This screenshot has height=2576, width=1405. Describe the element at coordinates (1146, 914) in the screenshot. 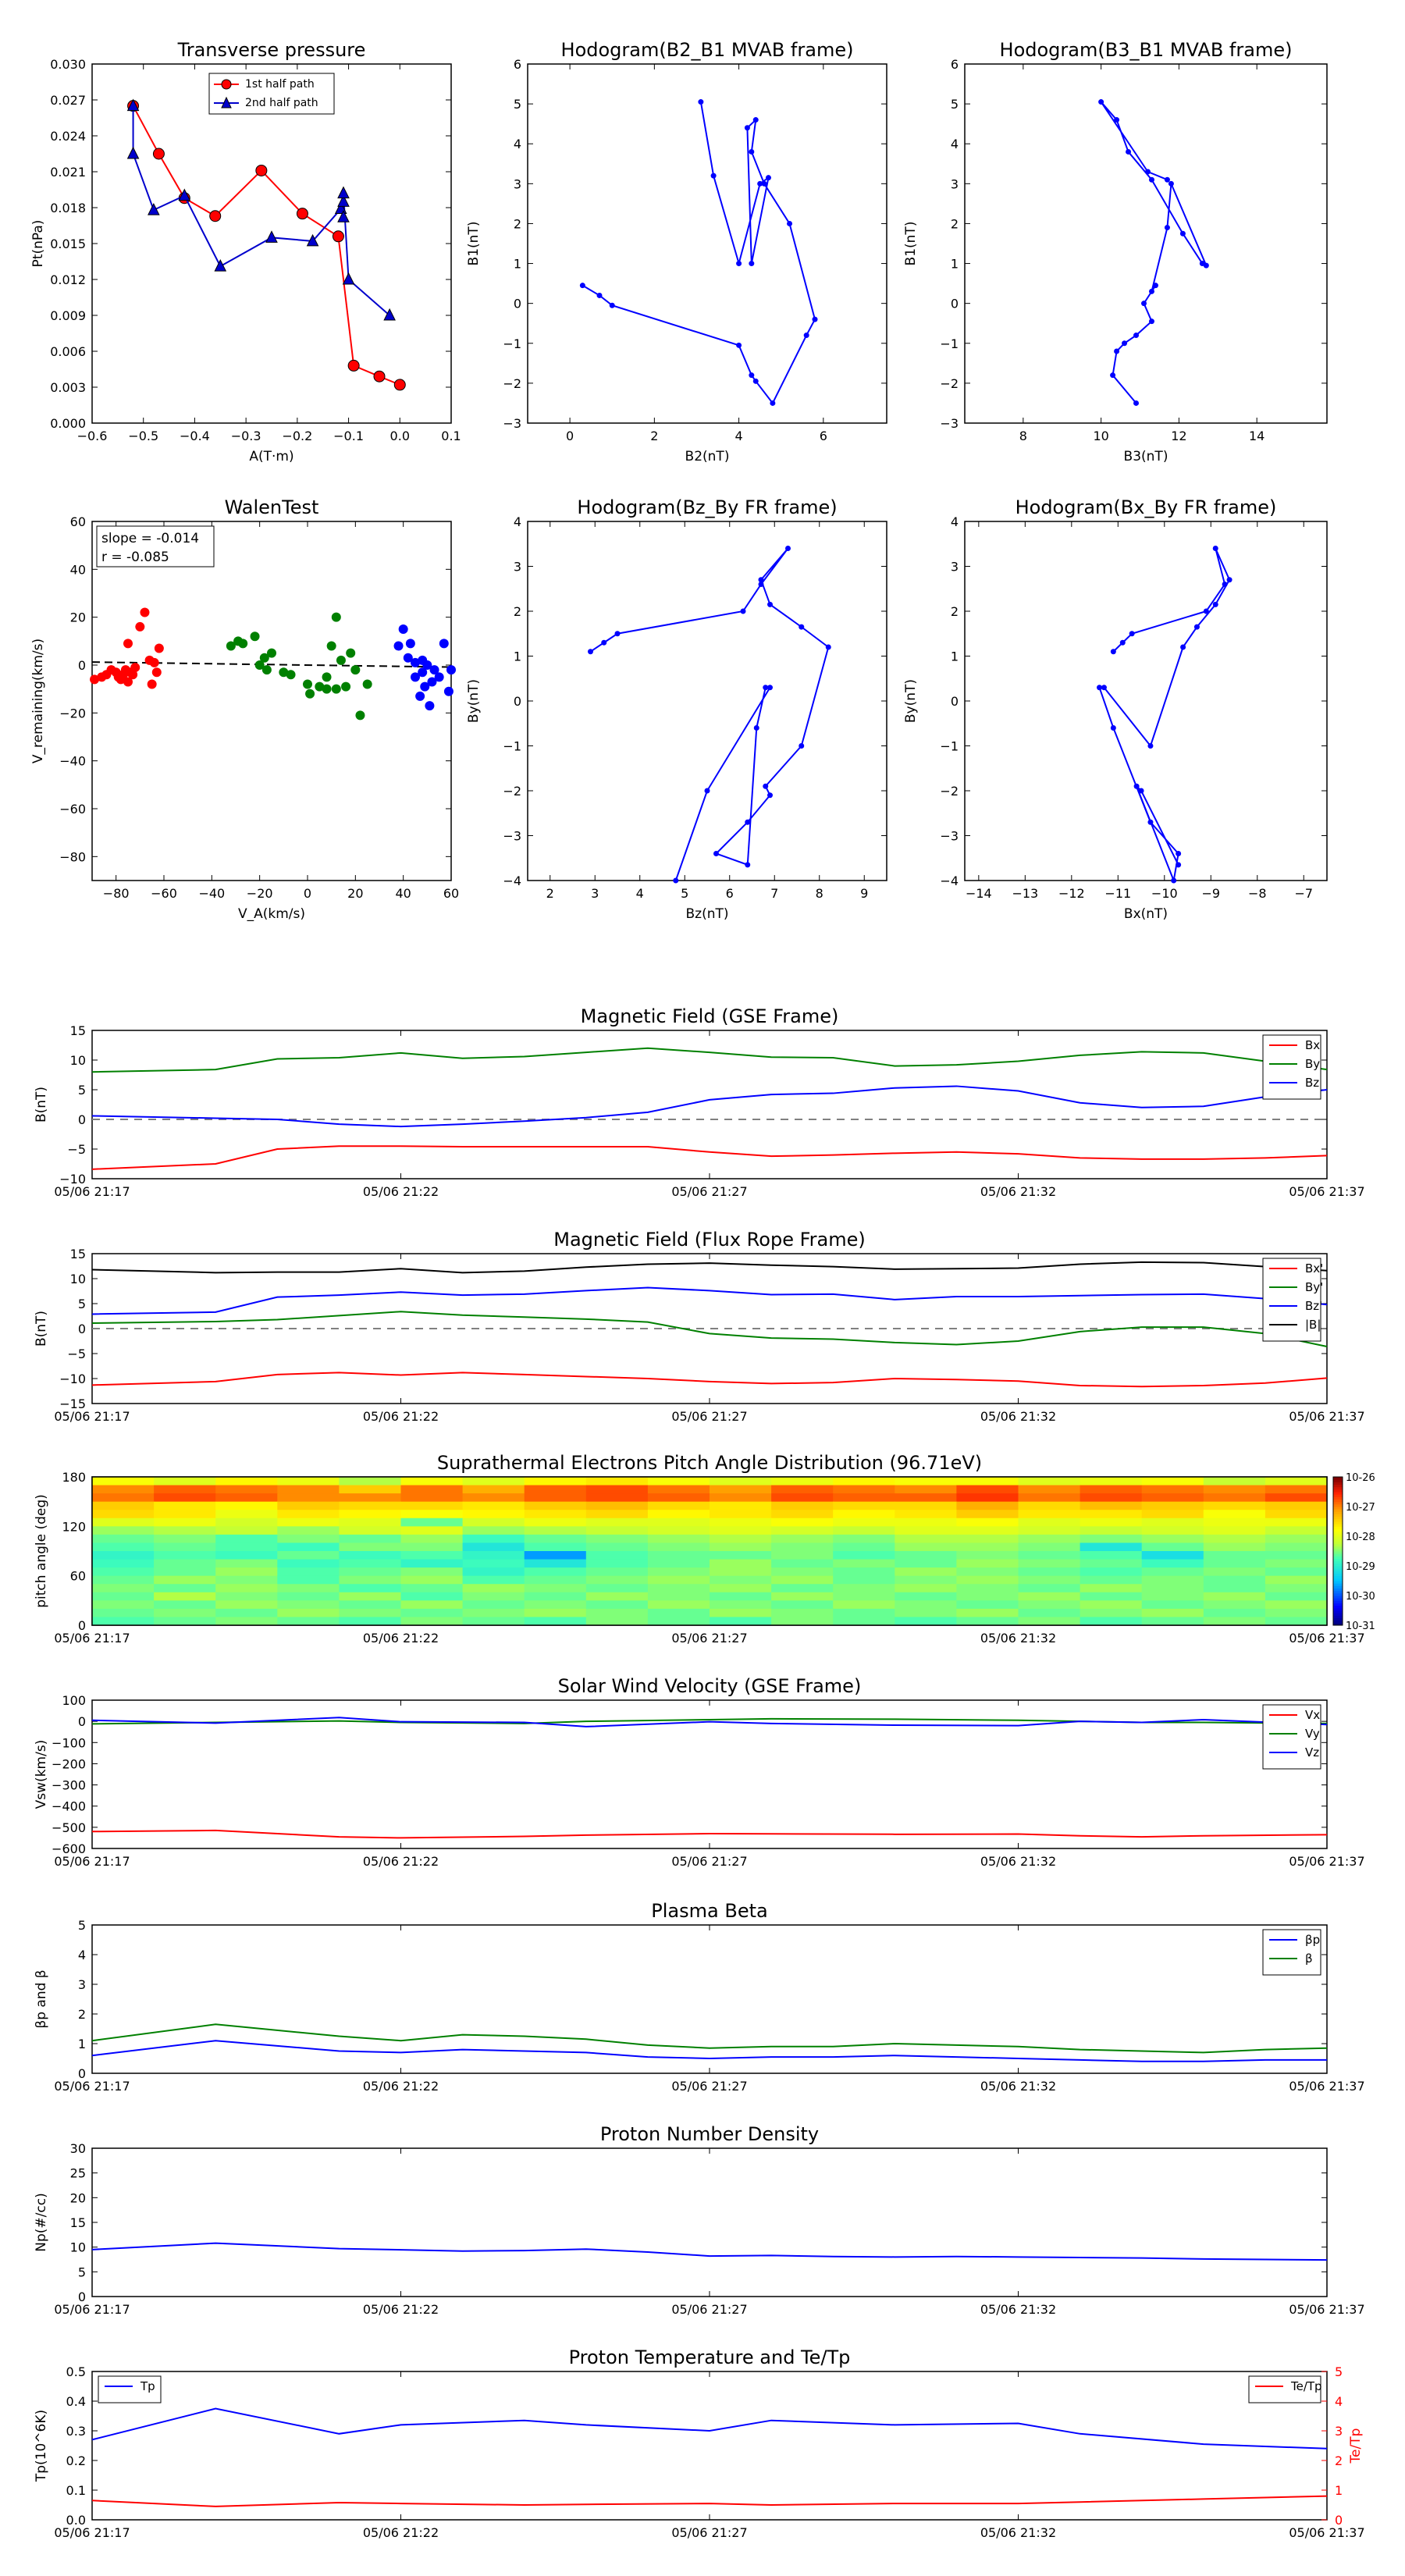

I see `x-axis-label: Bx(nT)` at that location.